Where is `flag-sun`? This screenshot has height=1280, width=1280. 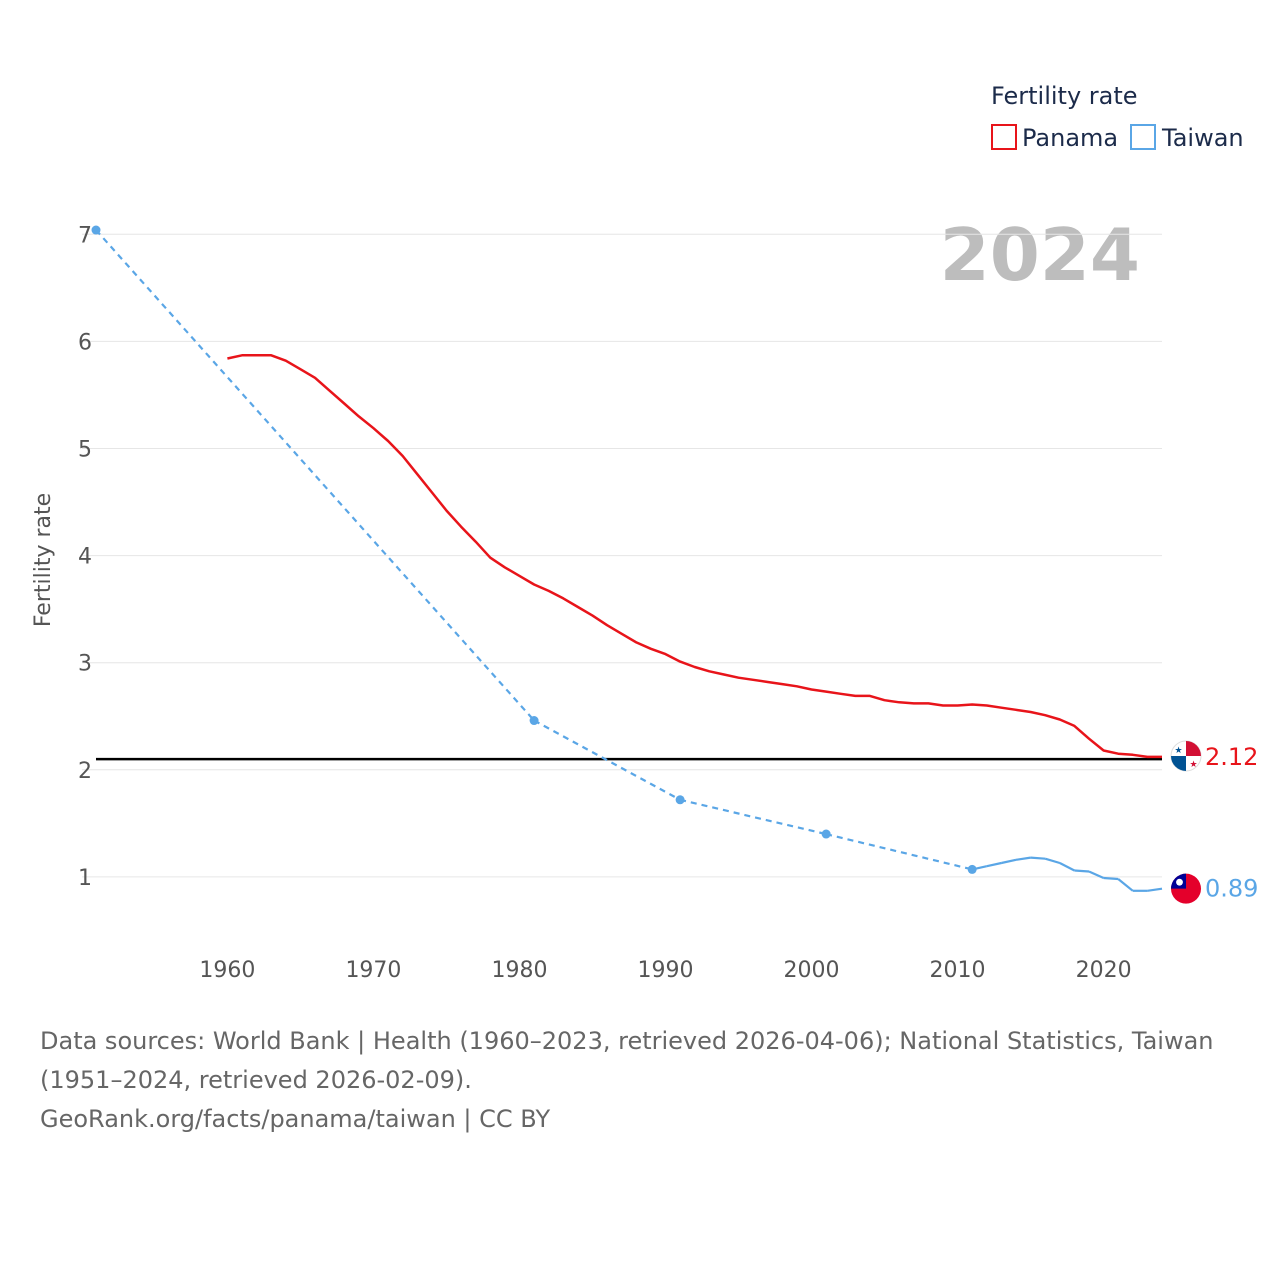
flag-sun is located at coordinates (1179, 882).